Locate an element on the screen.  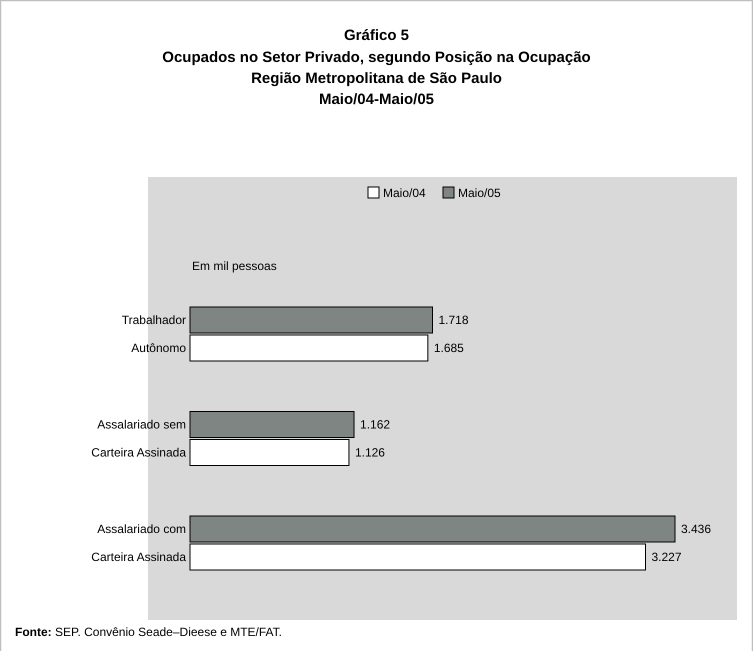
chart-subtitle: Ocupados no Setor Privado, segundo Posição na Ocupação Região Metropolitana de São Paulo Maio/04-Maio/05 is located at coordinates (376, 78).